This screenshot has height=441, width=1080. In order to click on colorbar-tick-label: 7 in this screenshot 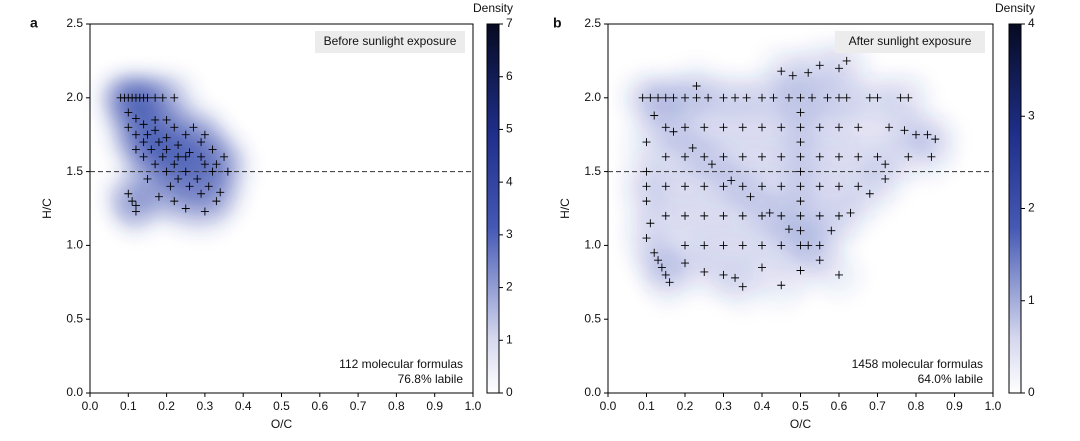, I will do `click(509, 23)`.